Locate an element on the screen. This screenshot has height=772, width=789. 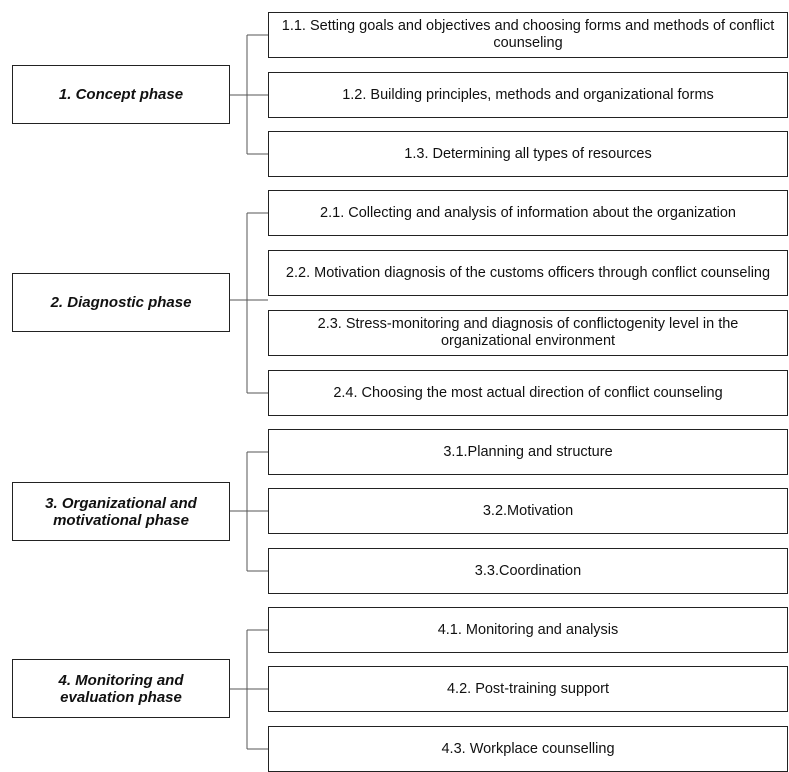
step-3-3-label: 3.3.Coordination is located at coordinates (528, 570).